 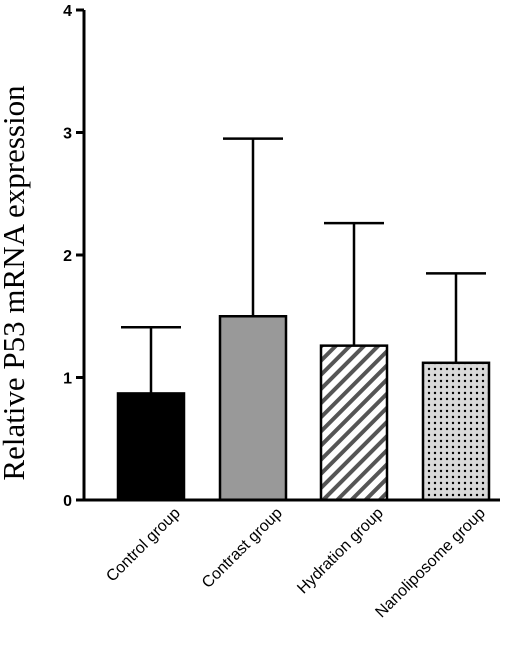 I want to click on y-ticks: 0 1 2 3 4, so click(x=73, y=256).